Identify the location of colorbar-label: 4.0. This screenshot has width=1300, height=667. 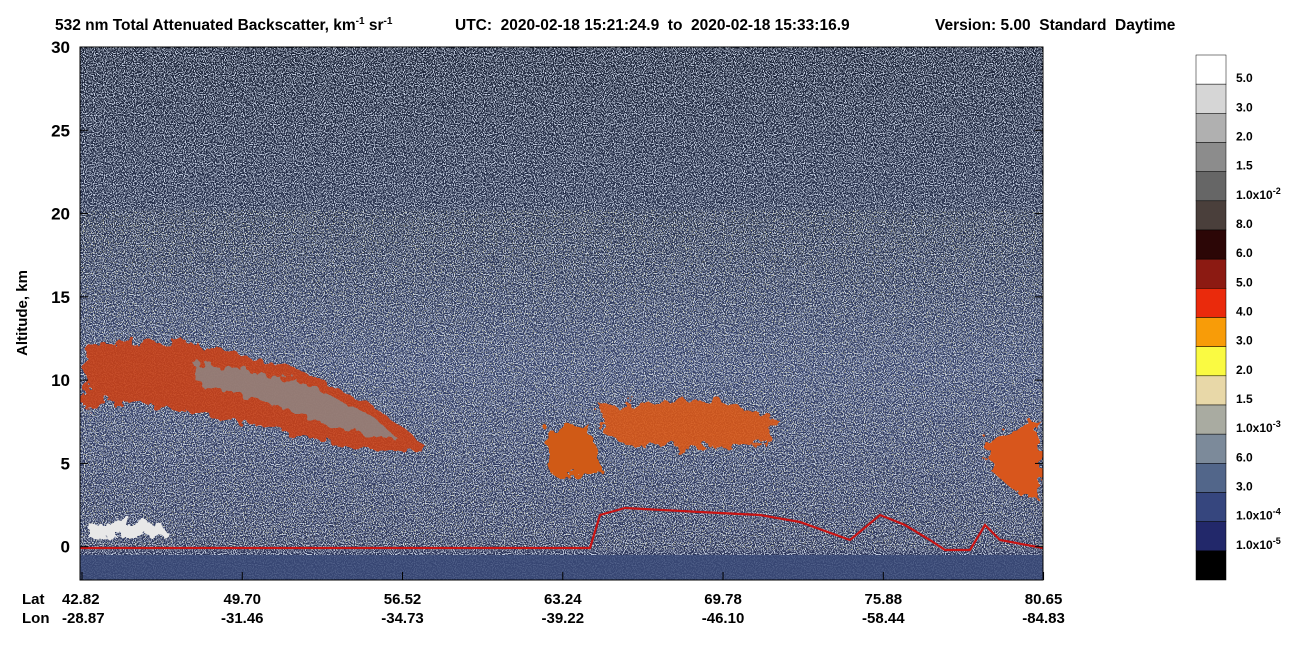
(1244, 312).